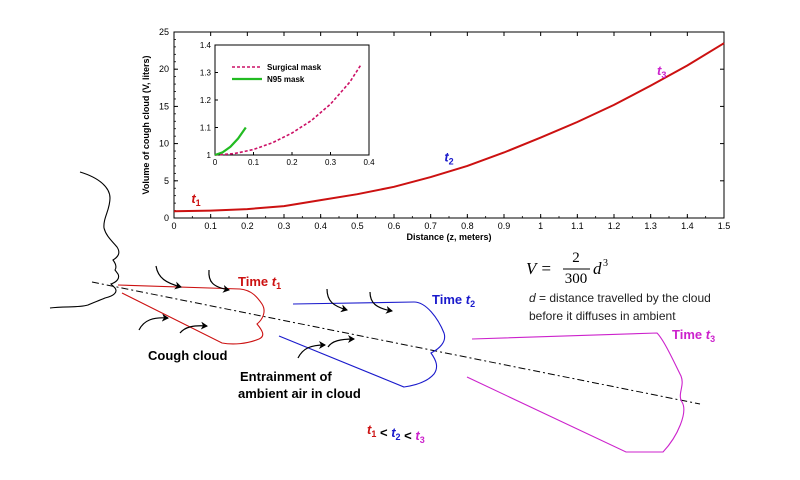  Describe the element at coordinates (430, 226) in the screenshot. I see `main-x-tick-label: 0.7` at that location.